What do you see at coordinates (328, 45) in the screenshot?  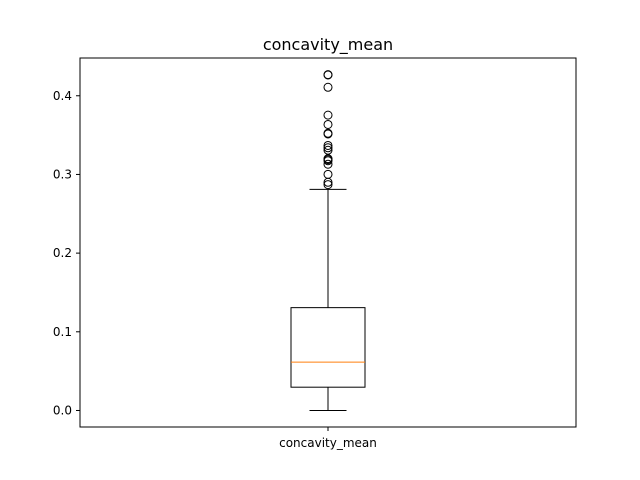 I see `chart-title: concavity_mean` at bounding box center [328, 45].